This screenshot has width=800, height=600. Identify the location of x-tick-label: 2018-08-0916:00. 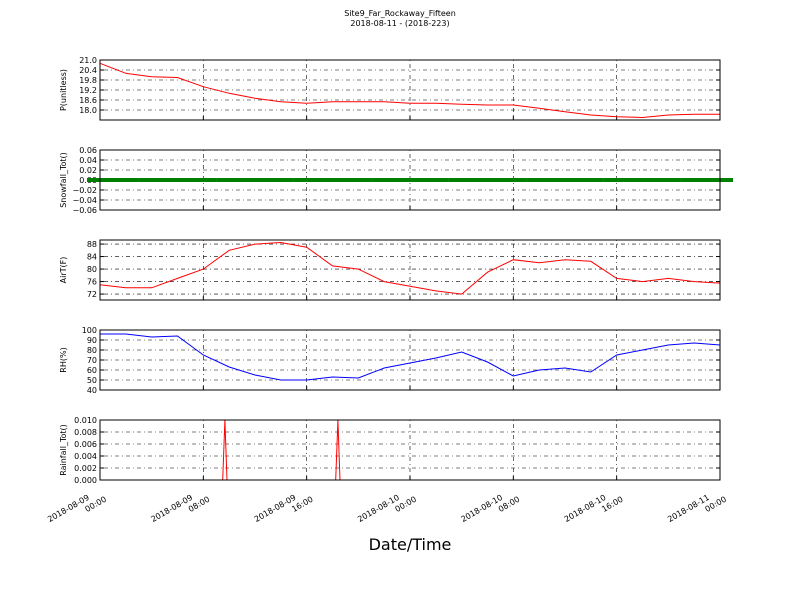
(284, 509).